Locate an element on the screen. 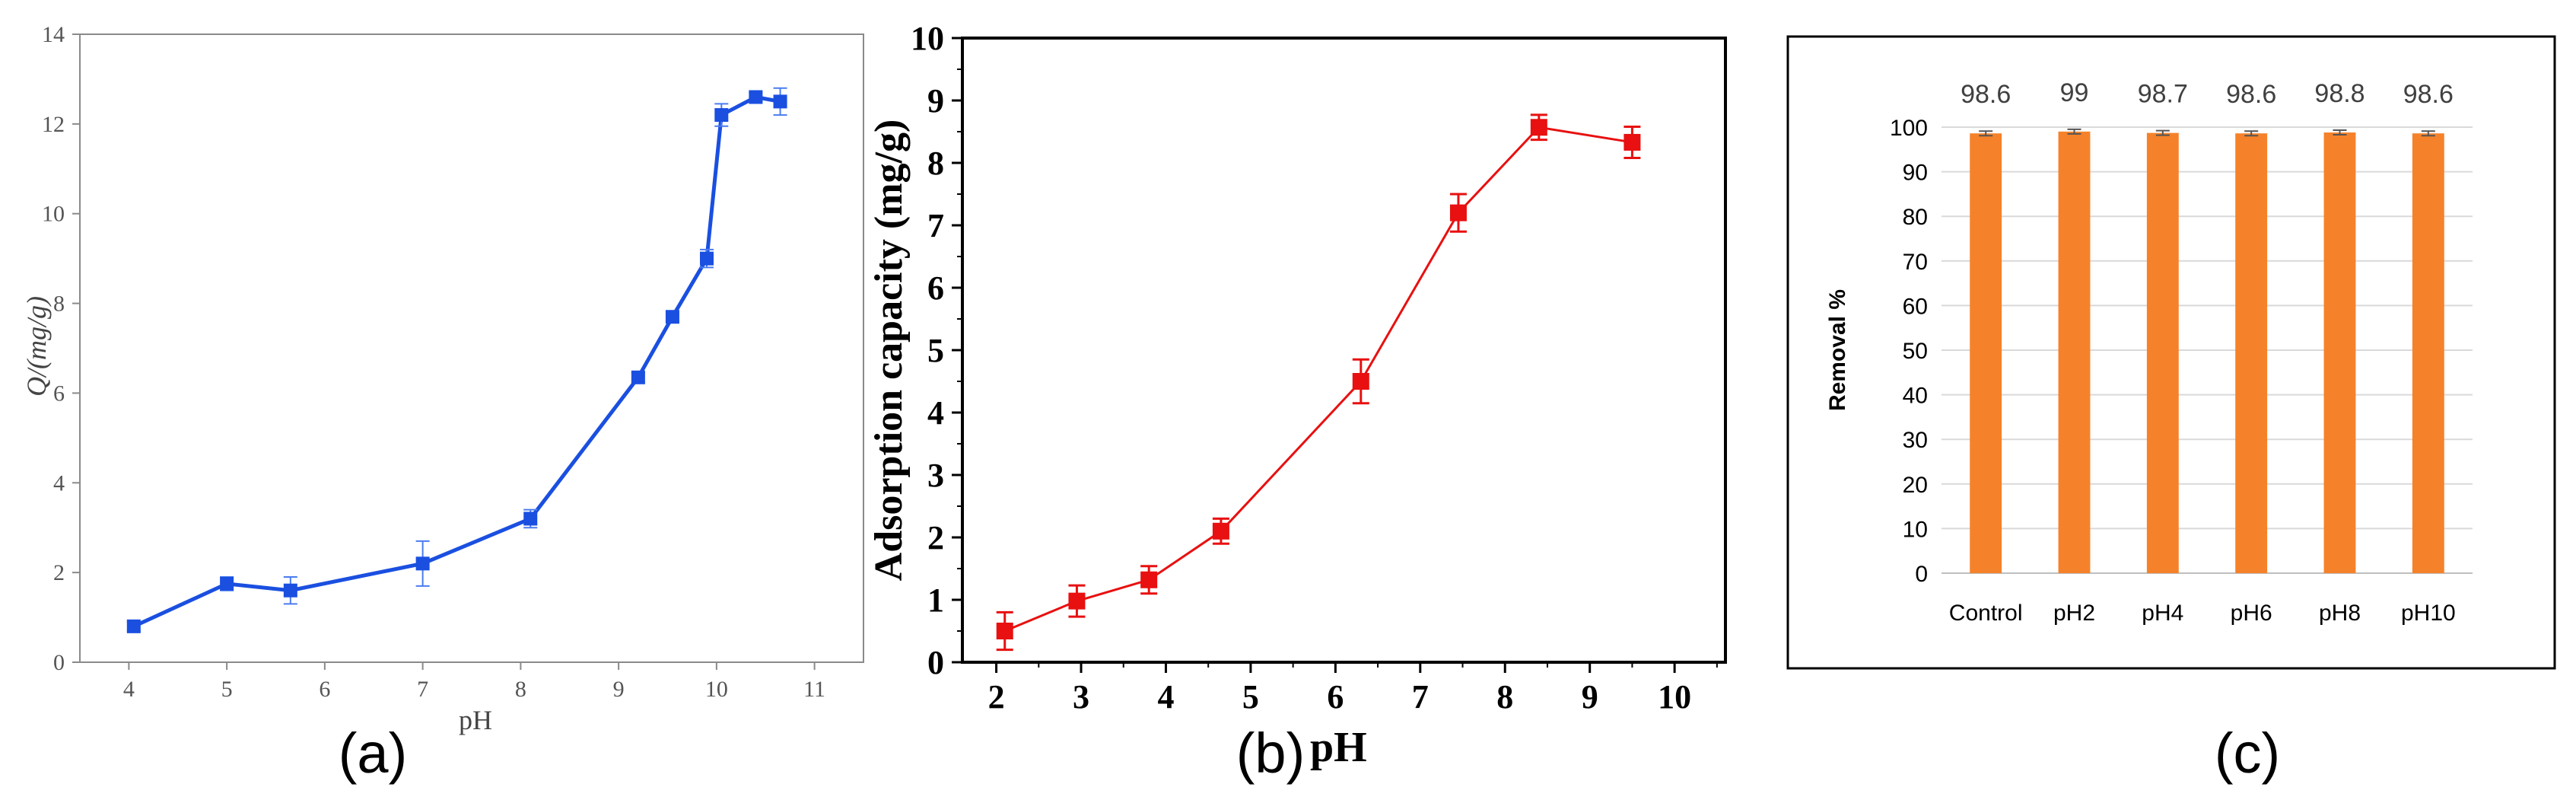  panel-a-y-tick-label: 2 is located at coordinates (59, 572).